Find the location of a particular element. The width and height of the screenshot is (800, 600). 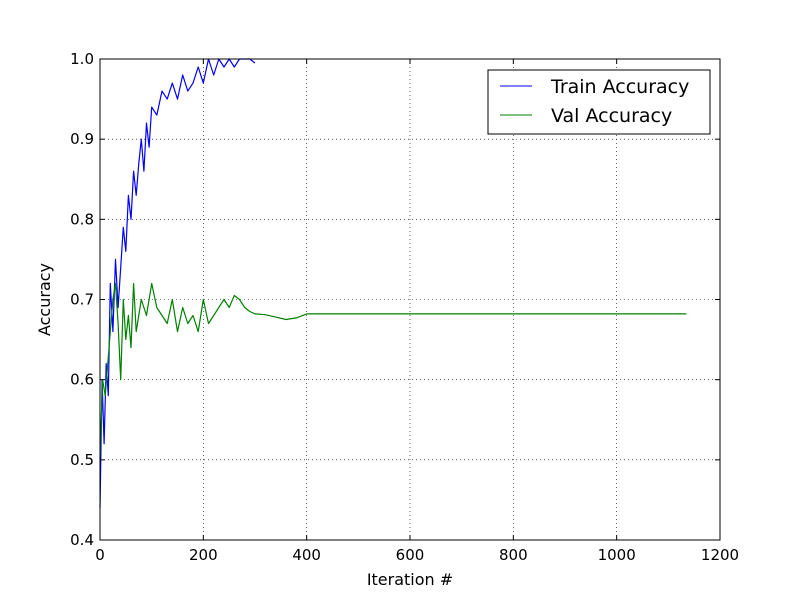

x-tick-label: 1200 is located at coordinates (720, 555).